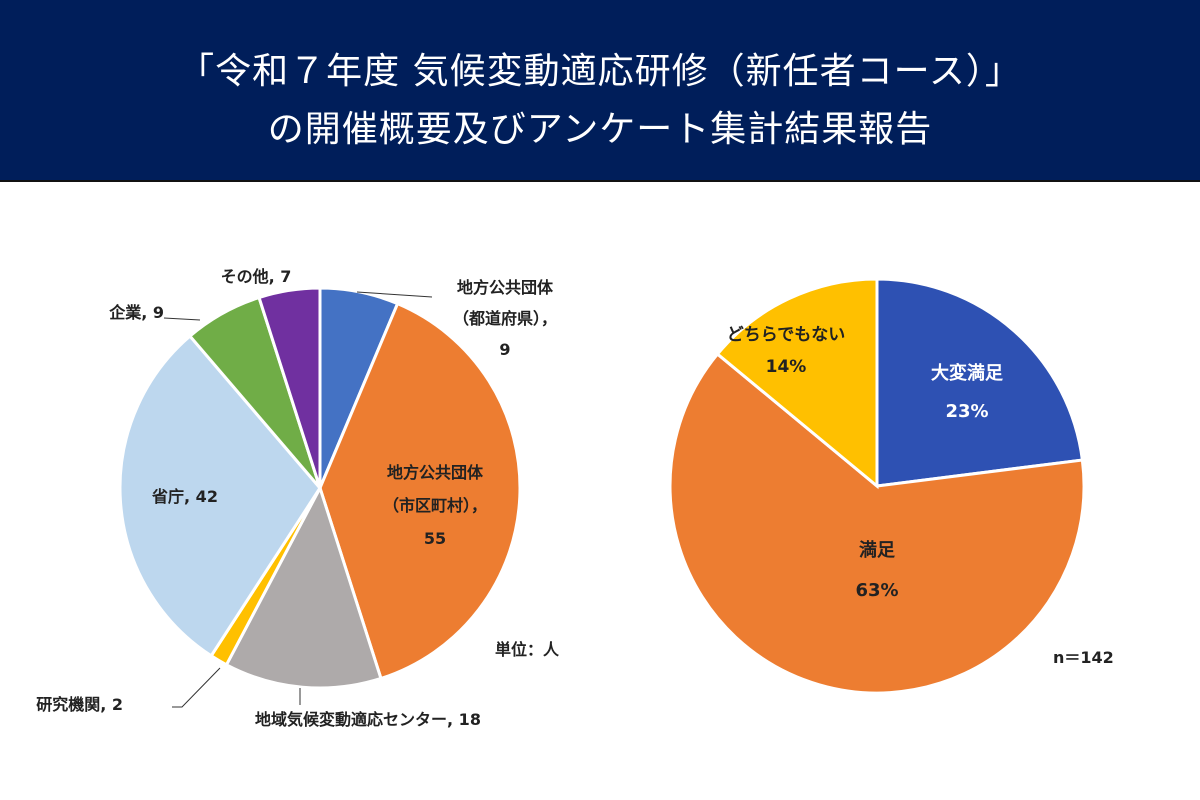  I want to click on slice-label: どちらでもない, so click(786, 335).